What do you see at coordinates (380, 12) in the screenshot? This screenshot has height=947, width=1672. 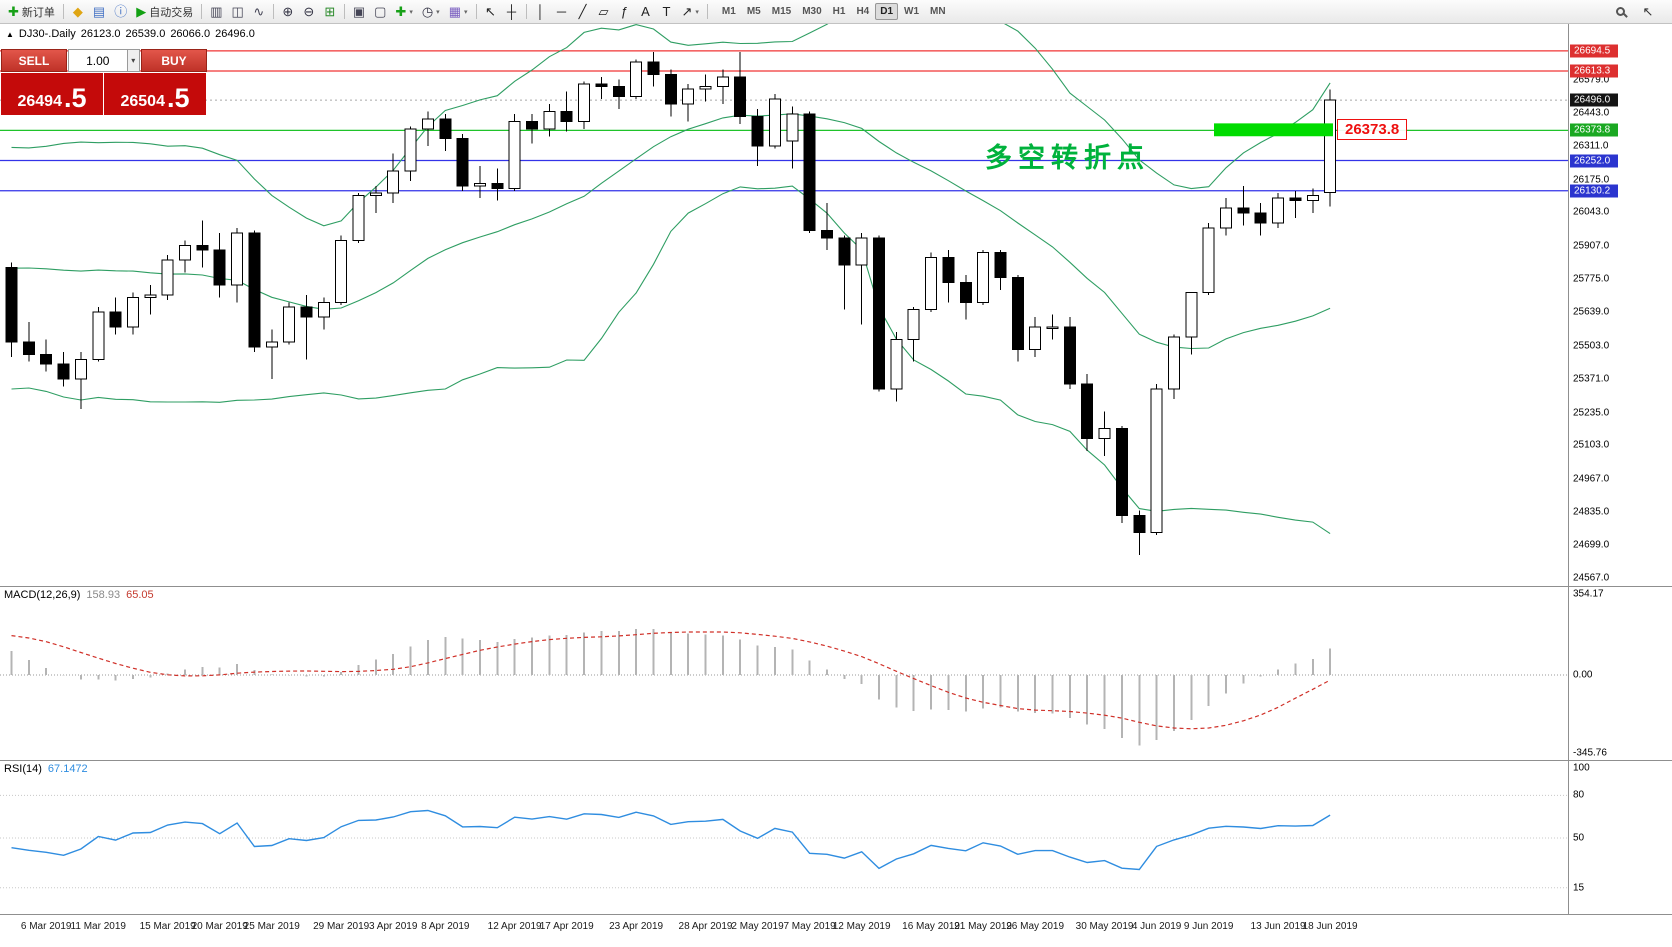 I see `arrange-windows-button: ▢` at bounding box center [380, 12].